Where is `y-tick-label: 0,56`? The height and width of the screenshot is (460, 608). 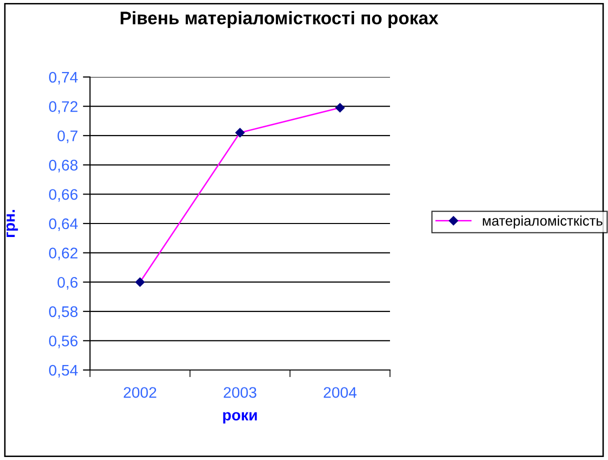
y-tick-label: 0,56 is located at coordinates (63, 342).